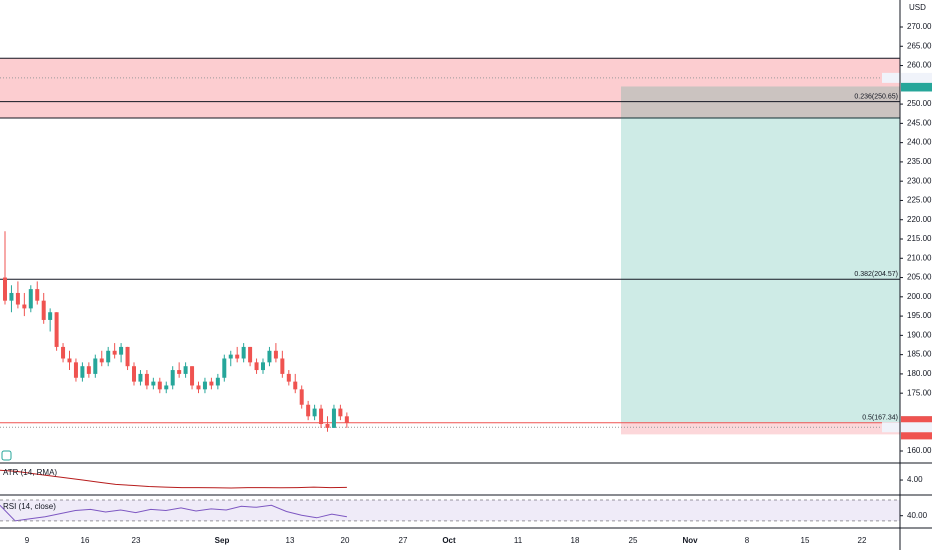 Image resolution: width=932 pixels, height=555 pixels. Describe the element at coordinates (876, 96) in the screenshot. I see `fib-label: 0.236(250.65)` at that location.